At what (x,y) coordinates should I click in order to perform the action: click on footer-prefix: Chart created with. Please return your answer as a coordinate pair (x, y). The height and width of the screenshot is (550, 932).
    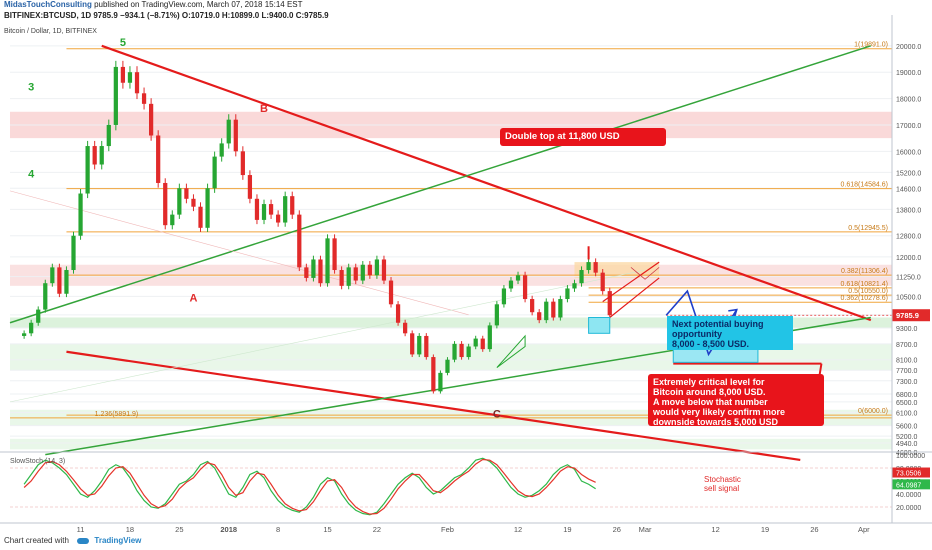
    Looking at the image, I should click on (36, 540).